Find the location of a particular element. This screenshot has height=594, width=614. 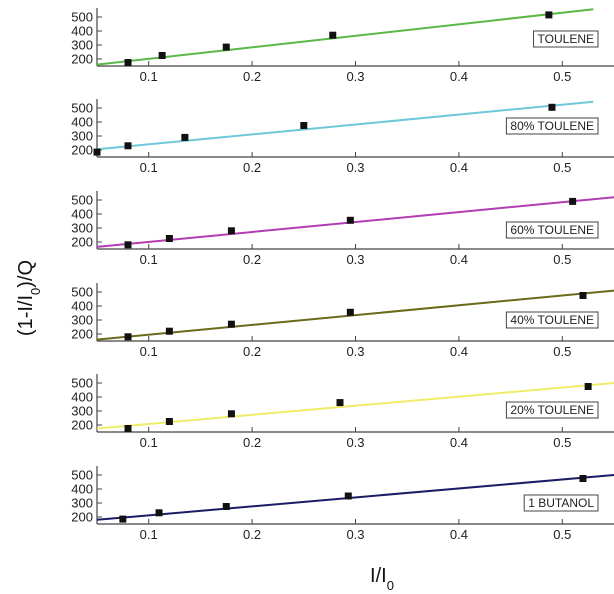

legend-label: 20% TOULENE is located at coordinates (552, 410).